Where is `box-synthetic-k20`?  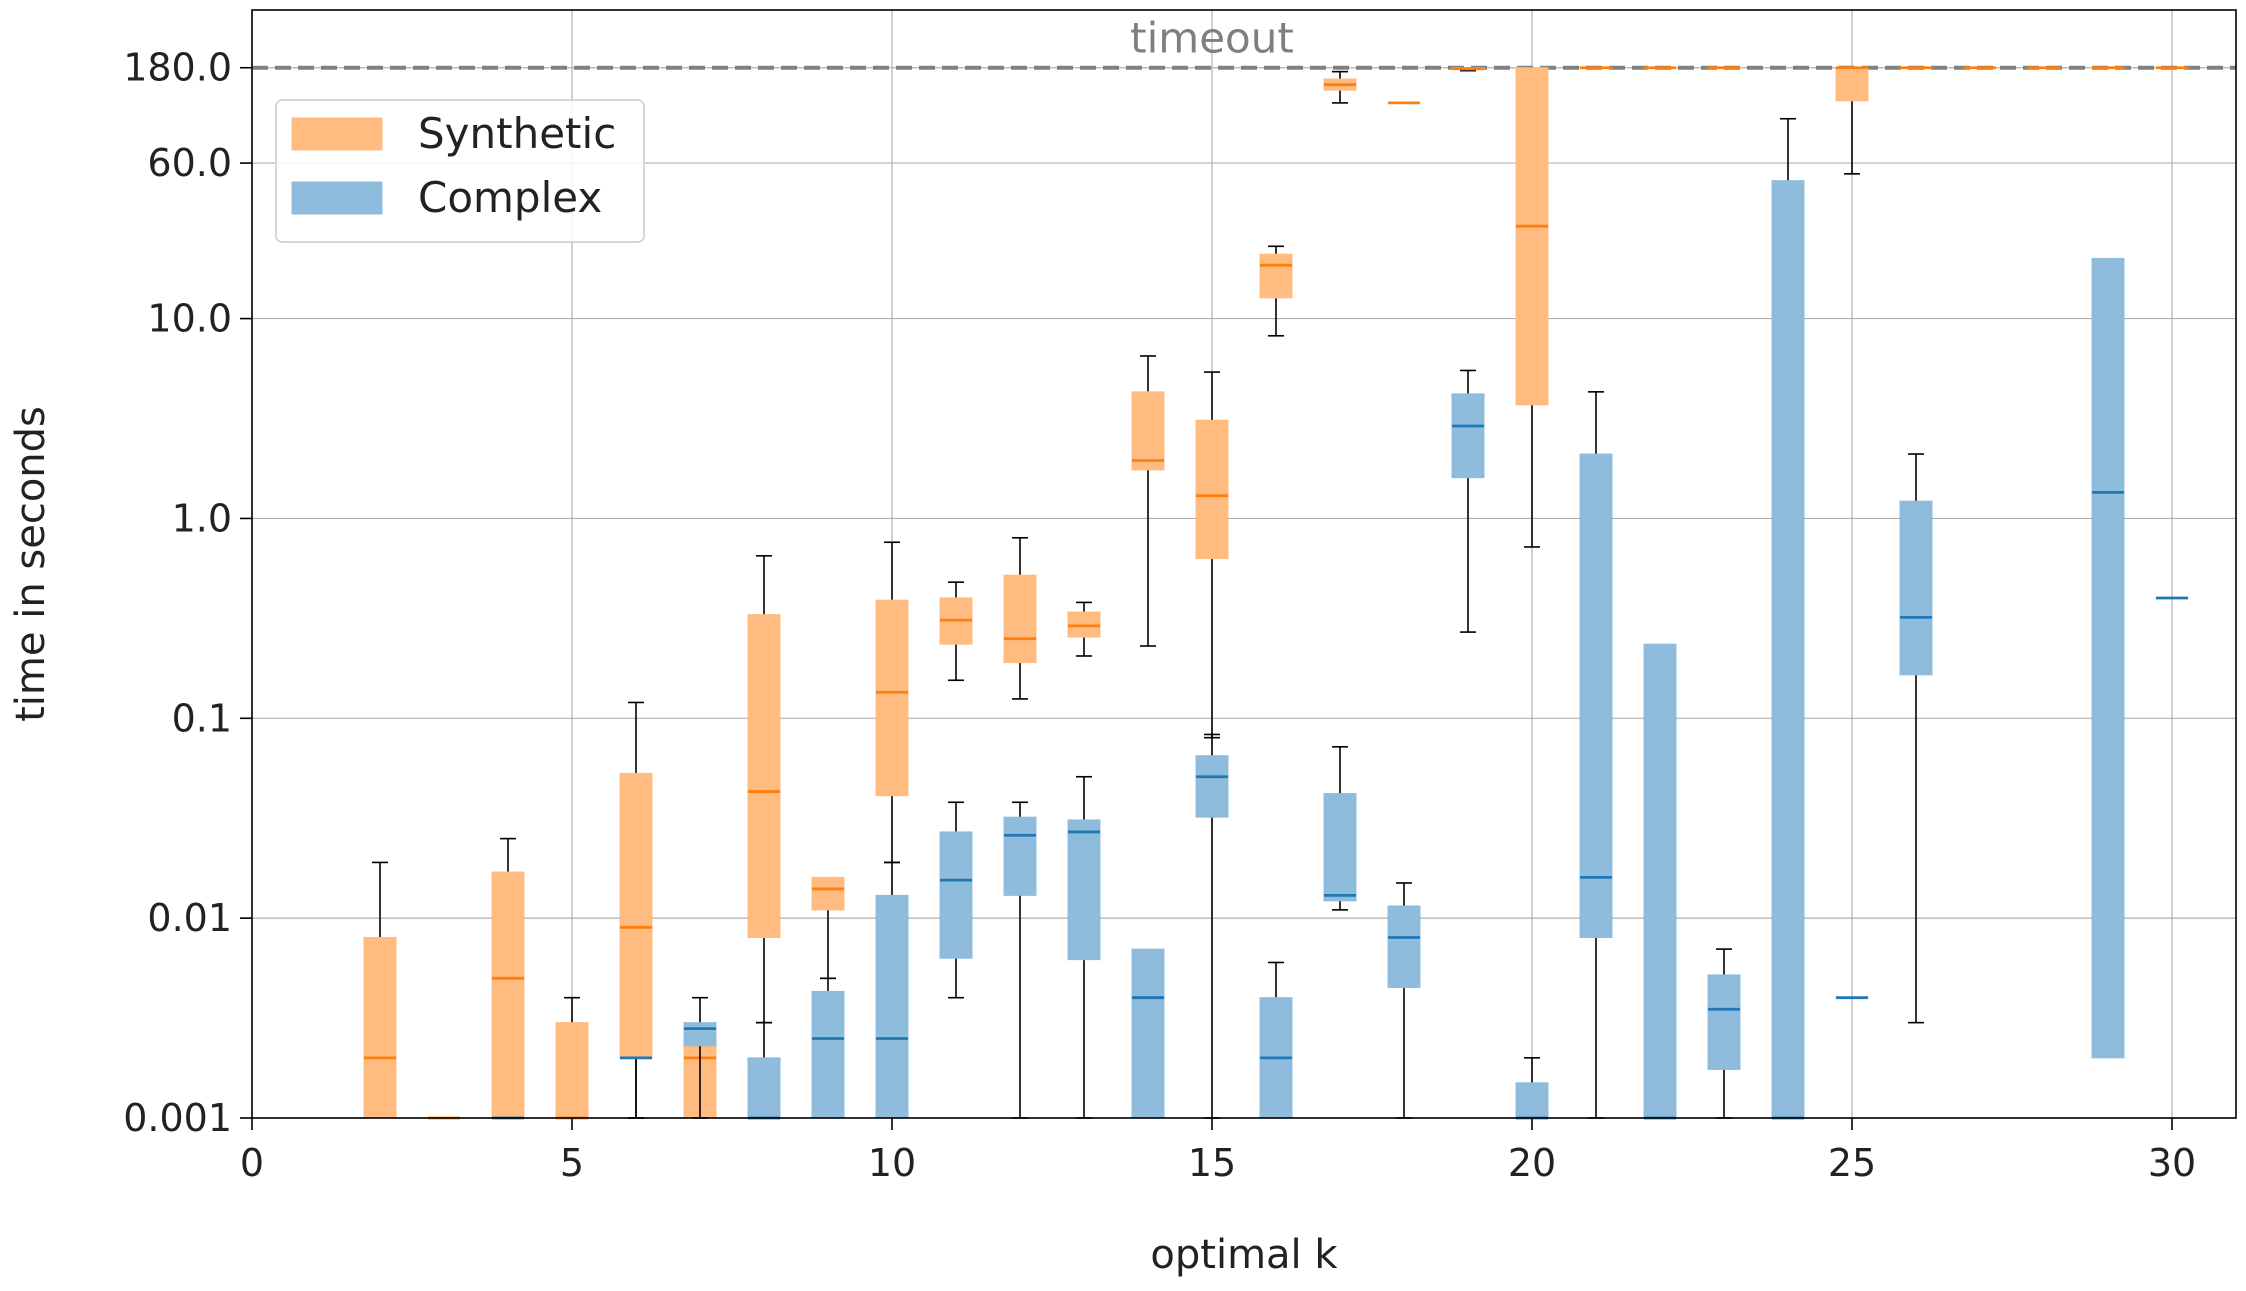 box-synthetic-k20 is located at coordinates (1532, 307).